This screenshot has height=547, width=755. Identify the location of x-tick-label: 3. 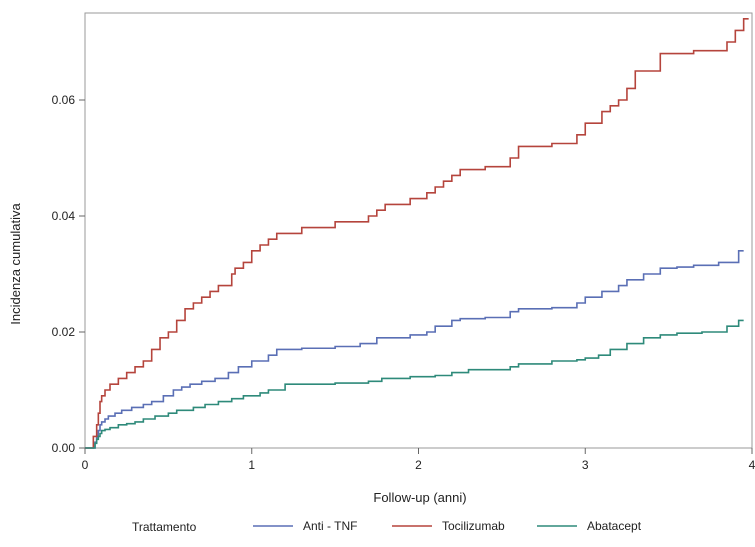
(585, 465).